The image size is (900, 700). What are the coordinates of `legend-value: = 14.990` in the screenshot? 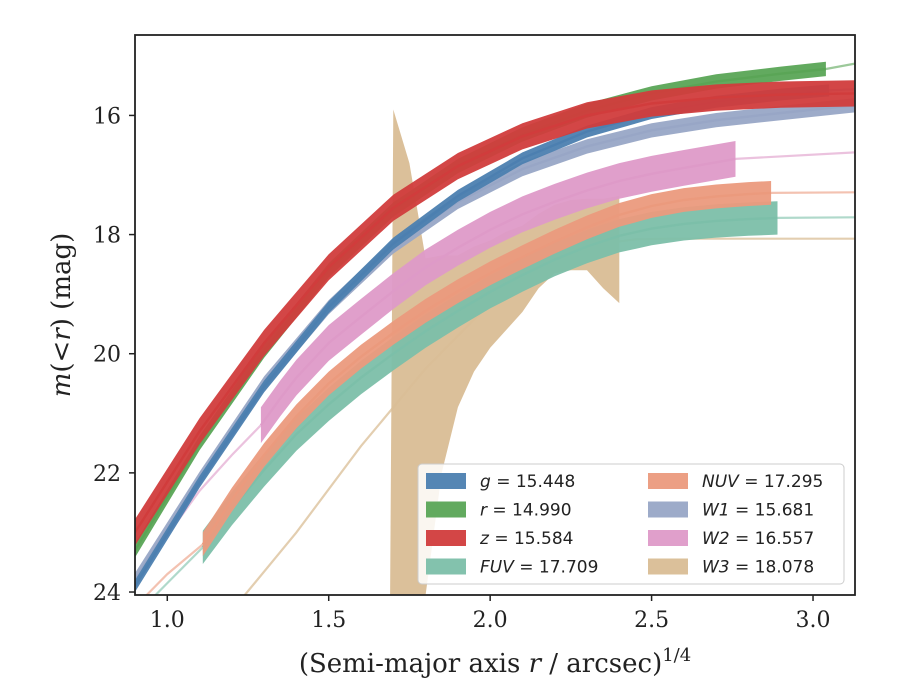 It's located at (529, 511).